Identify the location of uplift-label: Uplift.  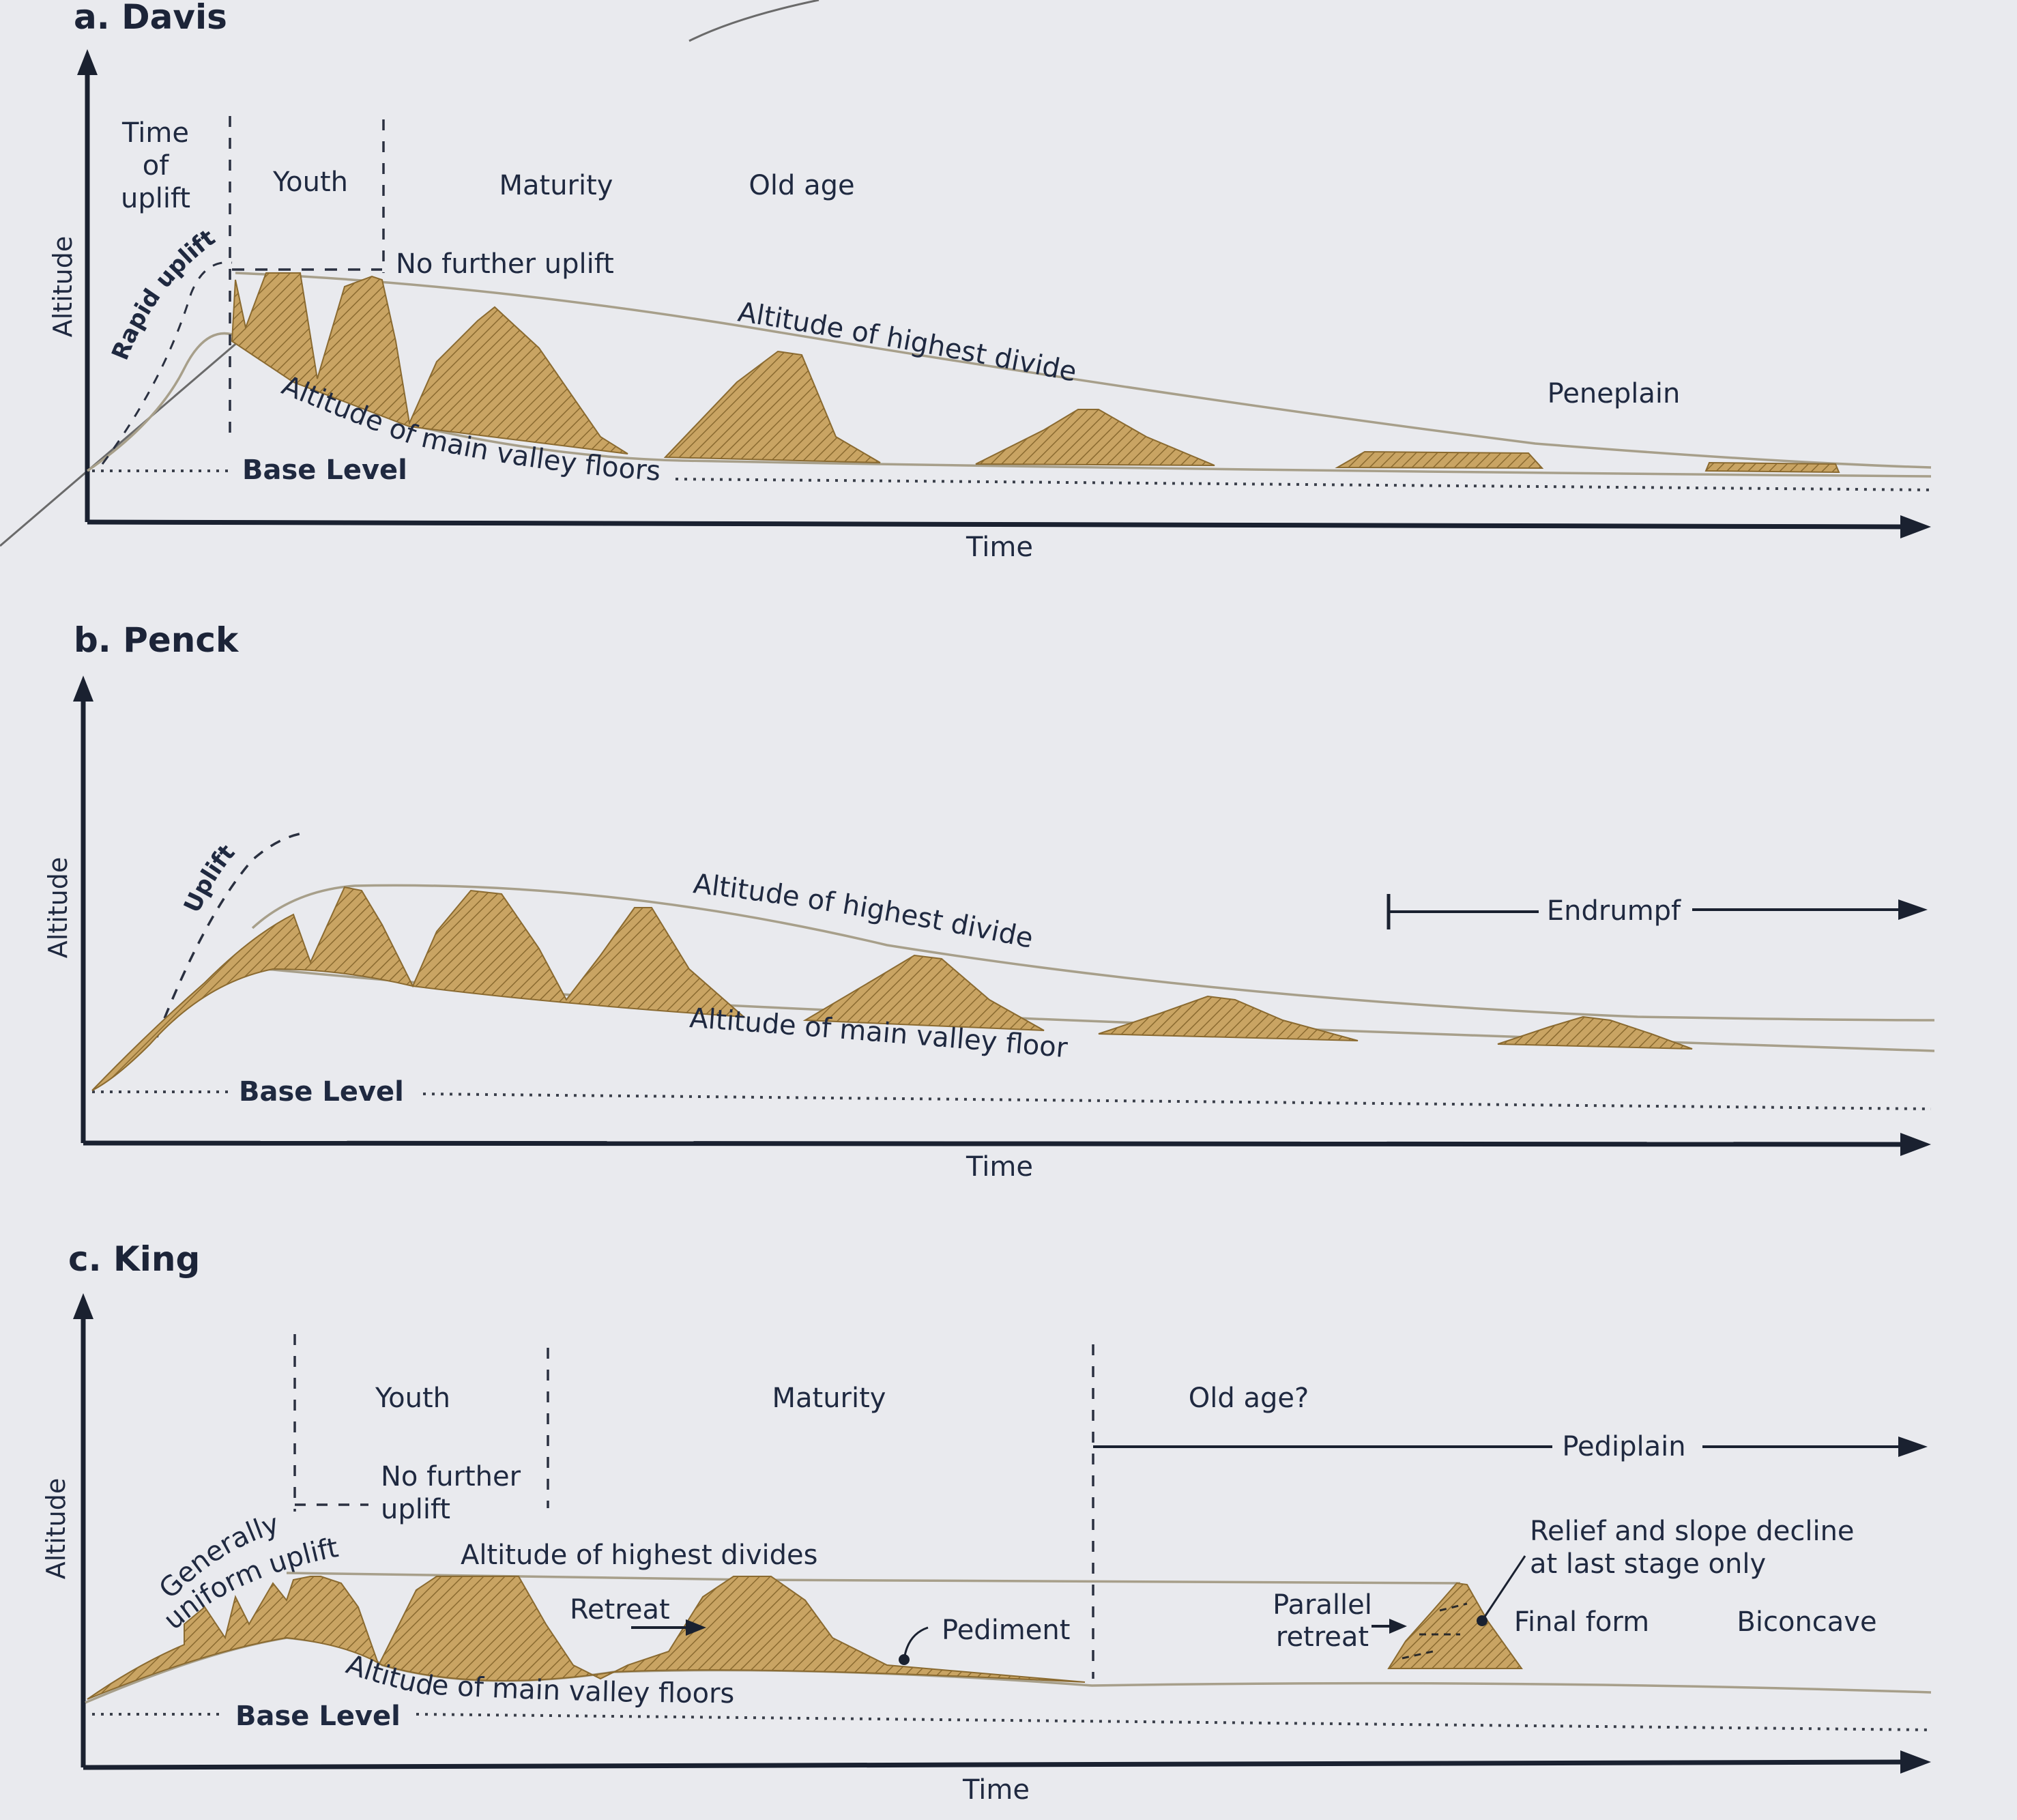
(210, 878).